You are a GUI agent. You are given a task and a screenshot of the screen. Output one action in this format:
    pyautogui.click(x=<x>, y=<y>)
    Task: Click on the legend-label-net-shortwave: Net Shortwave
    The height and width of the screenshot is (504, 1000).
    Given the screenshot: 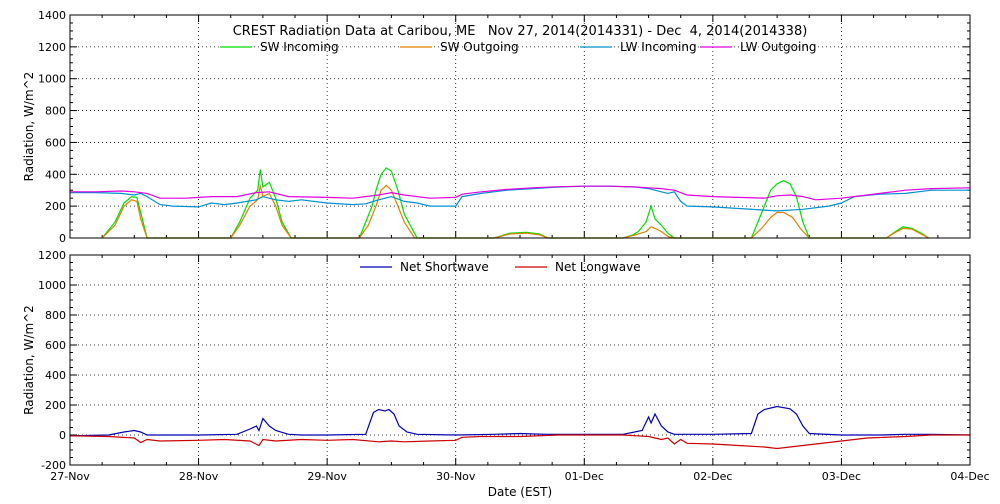 What is the action you would take?
    pyautogui.click(x=444, y=267)
    